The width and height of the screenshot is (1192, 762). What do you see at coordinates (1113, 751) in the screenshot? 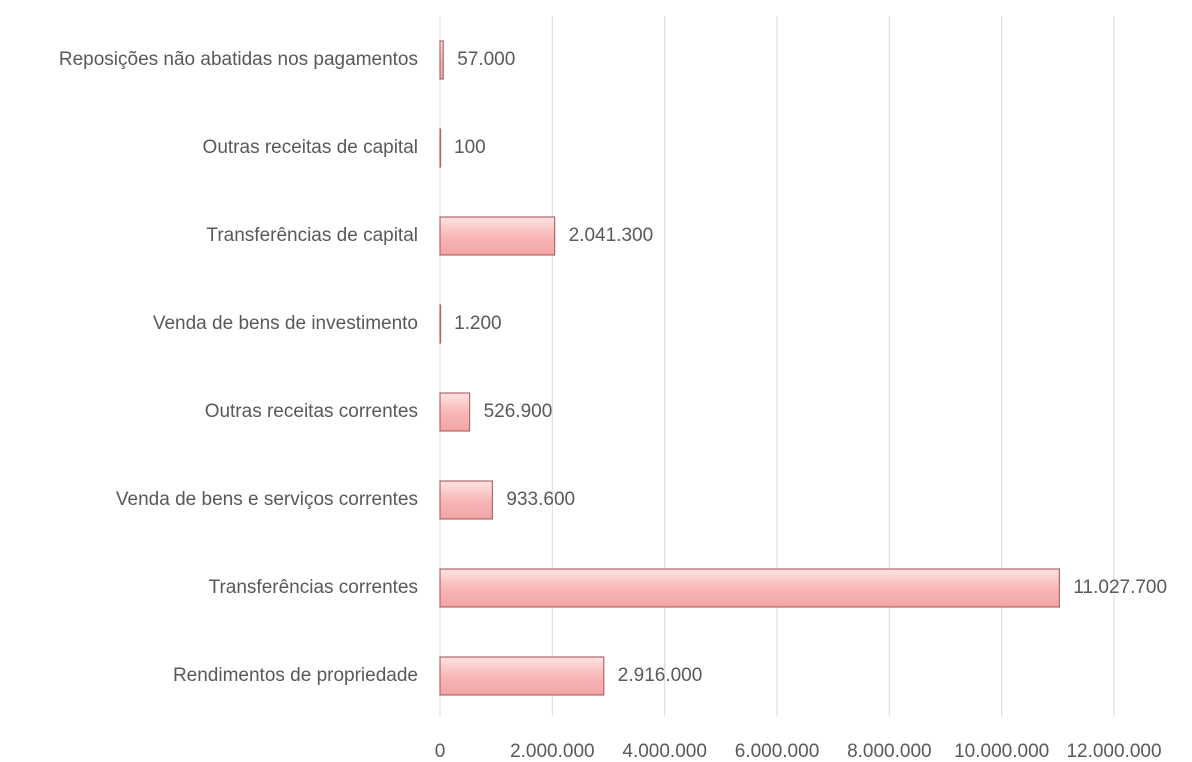
I see `x-tick-label: 12.000.000` at bounding box center [1113, 751].